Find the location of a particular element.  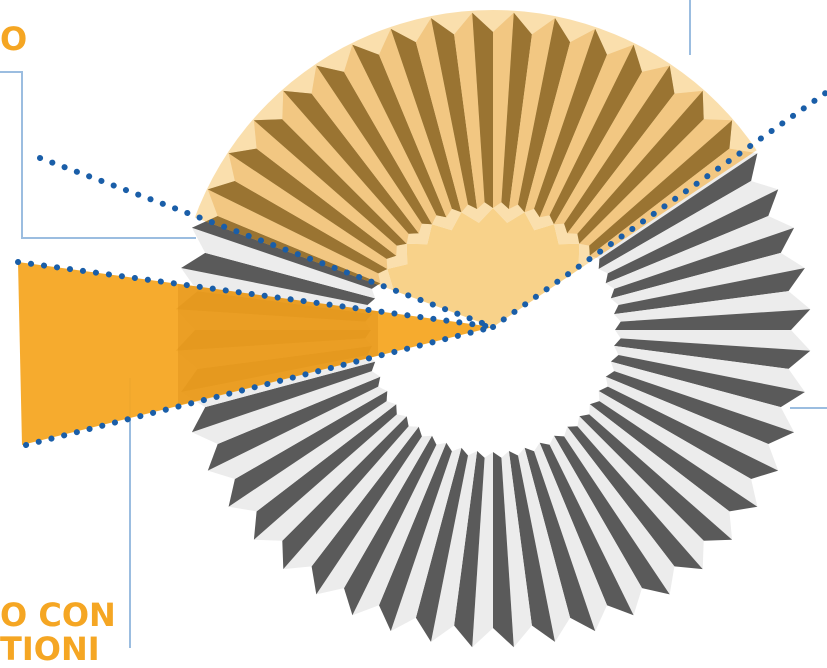

label-top-fragment: O is located at coordinates (14, 39).